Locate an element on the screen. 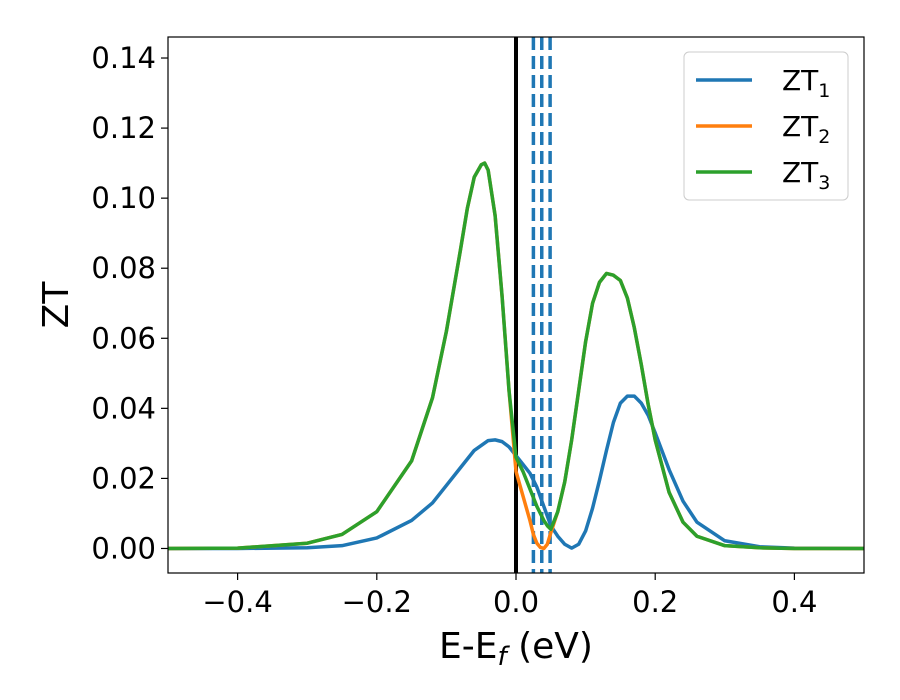 The image size is (900, 700). x-tick-label: −0.2 is located at coordinates (377, 602).